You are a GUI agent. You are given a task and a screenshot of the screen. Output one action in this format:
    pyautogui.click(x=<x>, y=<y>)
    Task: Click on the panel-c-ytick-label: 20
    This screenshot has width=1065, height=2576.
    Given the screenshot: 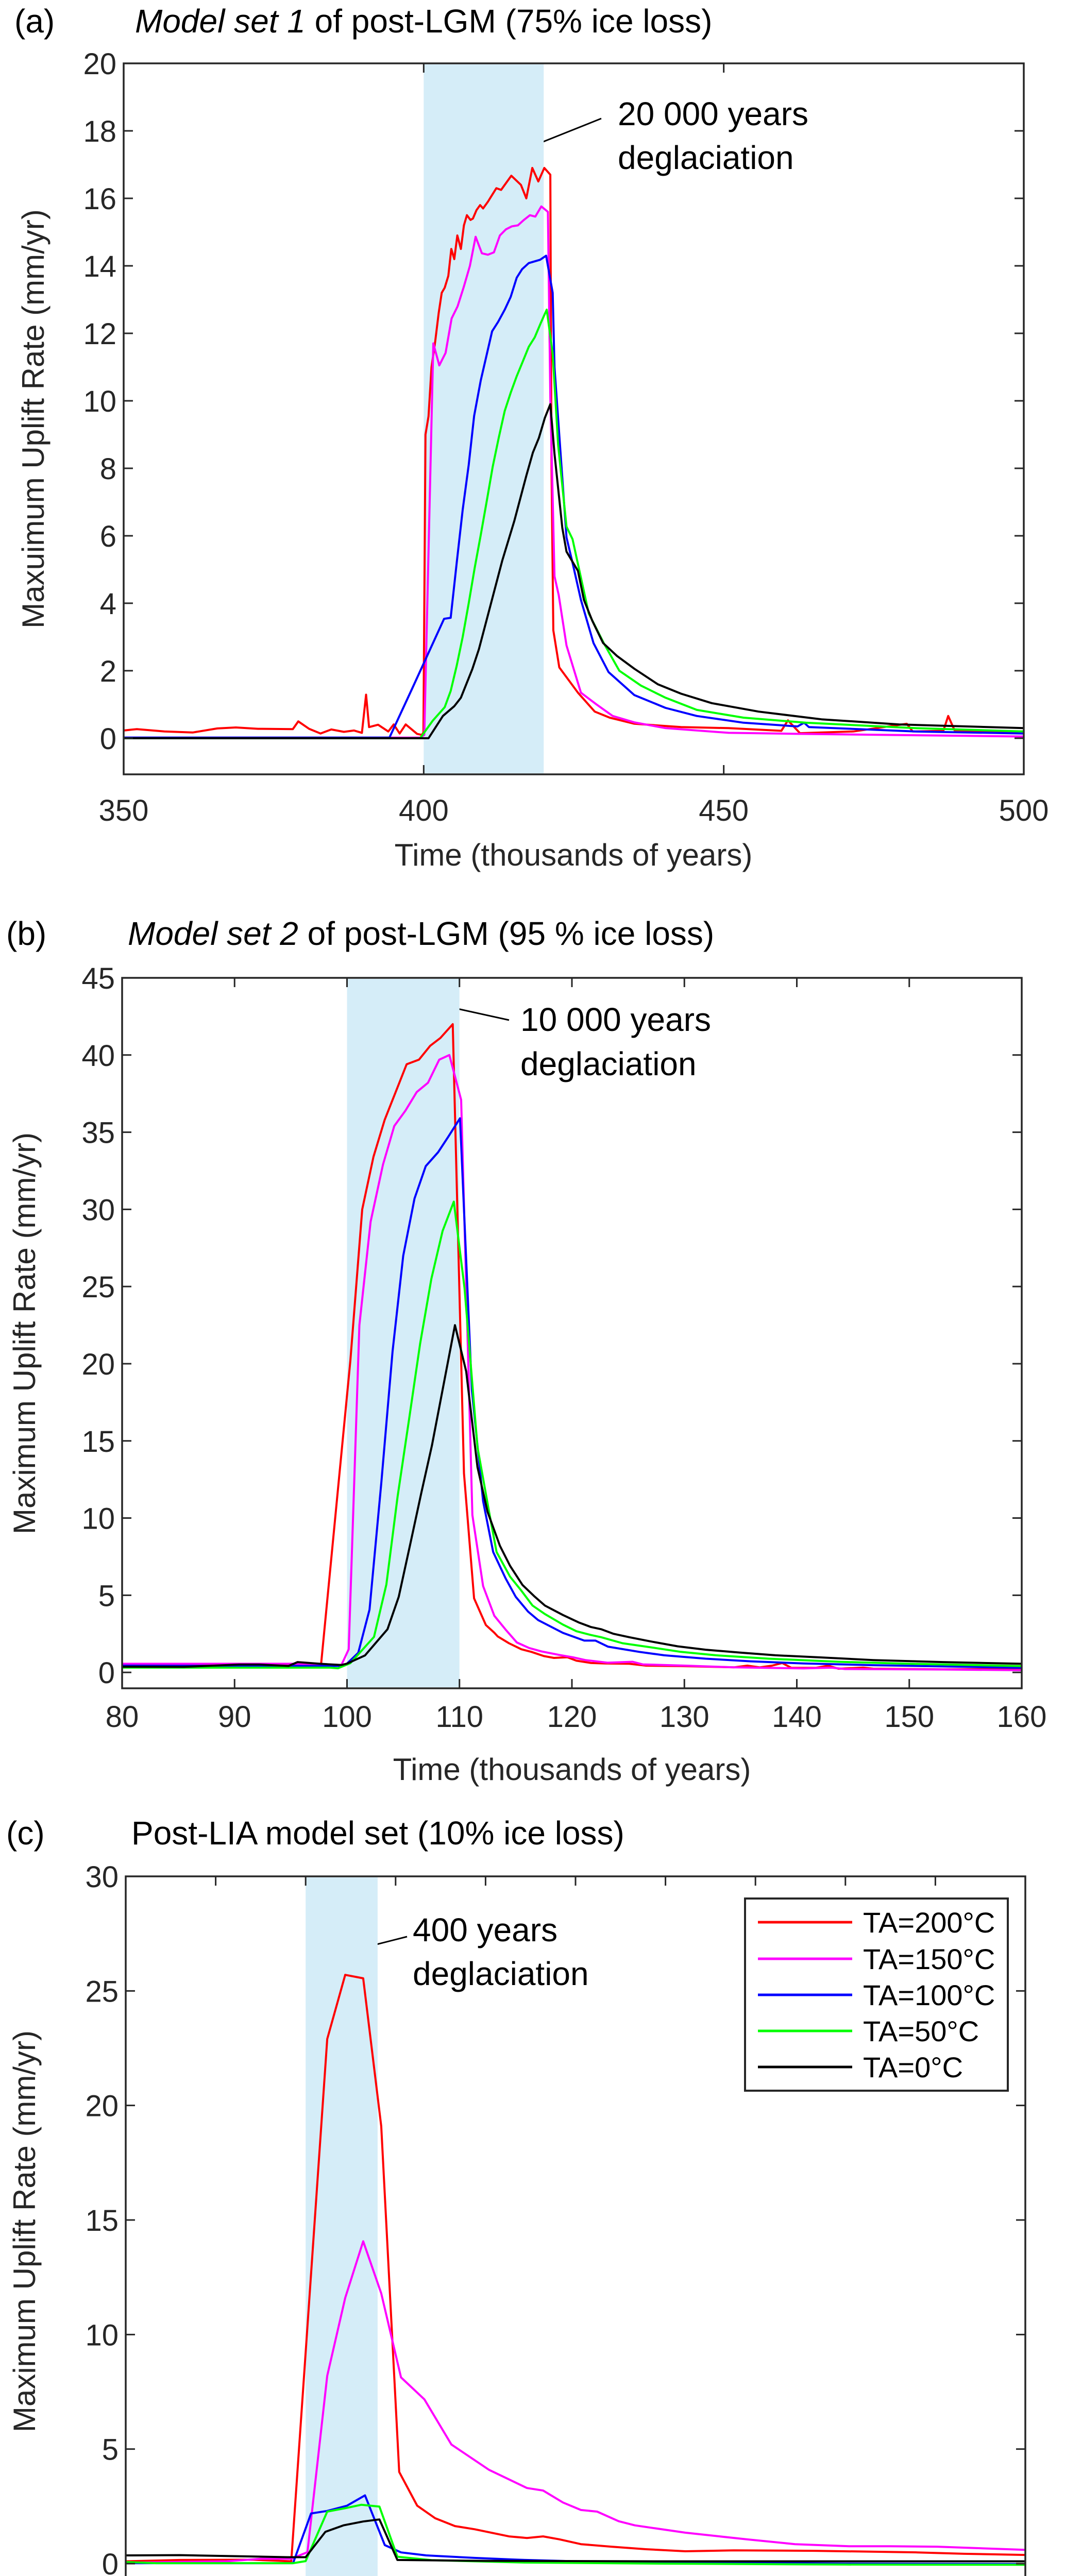 What is the action you would take?
    pyautogui.click(x=102, y=2106)
    